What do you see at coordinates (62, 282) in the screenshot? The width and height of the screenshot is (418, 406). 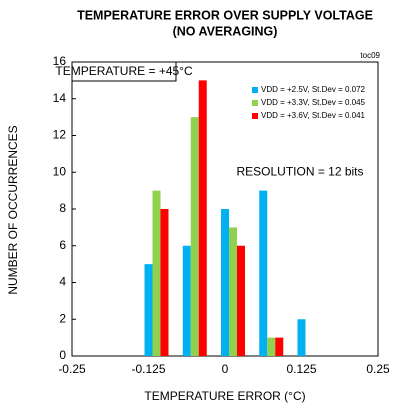 I see `y-tick-label: 4` at bounding box center [62, 282].